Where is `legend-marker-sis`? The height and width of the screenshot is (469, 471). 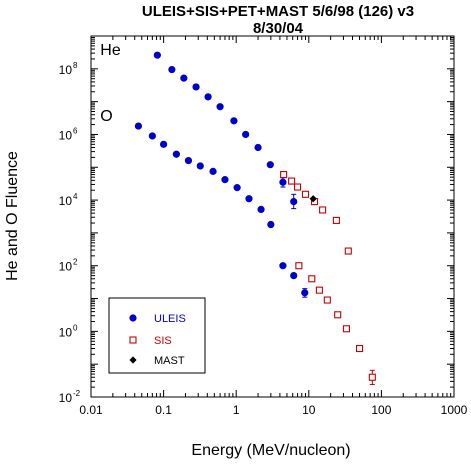
legend-marker-sis is located at coordinates (133, 340).